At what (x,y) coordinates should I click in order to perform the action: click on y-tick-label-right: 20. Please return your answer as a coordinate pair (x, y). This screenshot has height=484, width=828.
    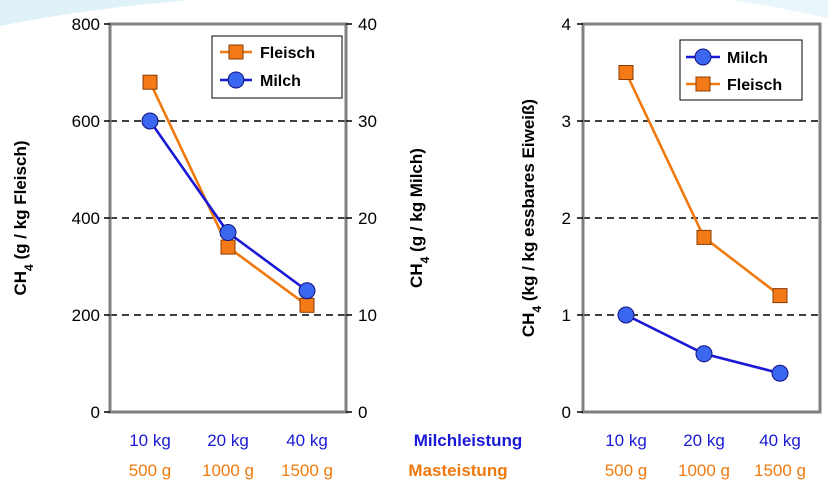
    Looking at the image, I should click on (367, 218).